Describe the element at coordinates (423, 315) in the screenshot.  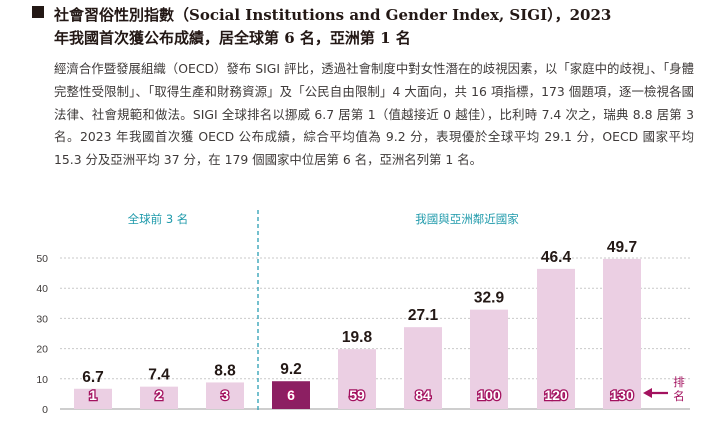
I see `bar-value-label: 27.1` at that location.